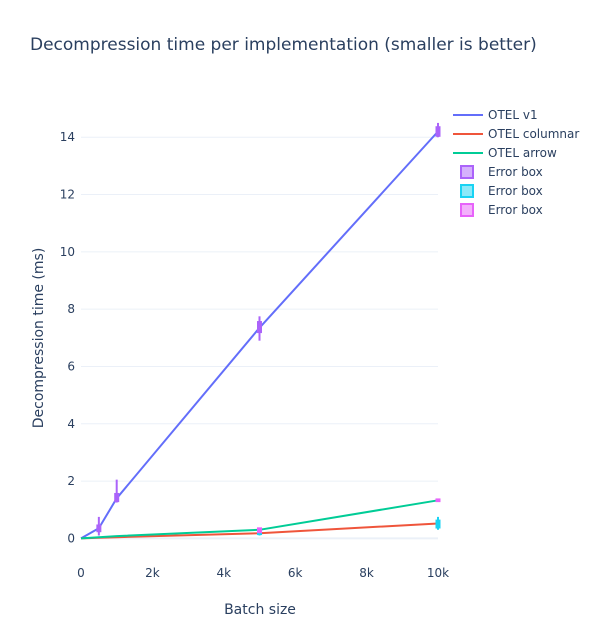 This screenshot has width=590, height=643. I want to click on x-tick-label: 8k, so click(366, 573).